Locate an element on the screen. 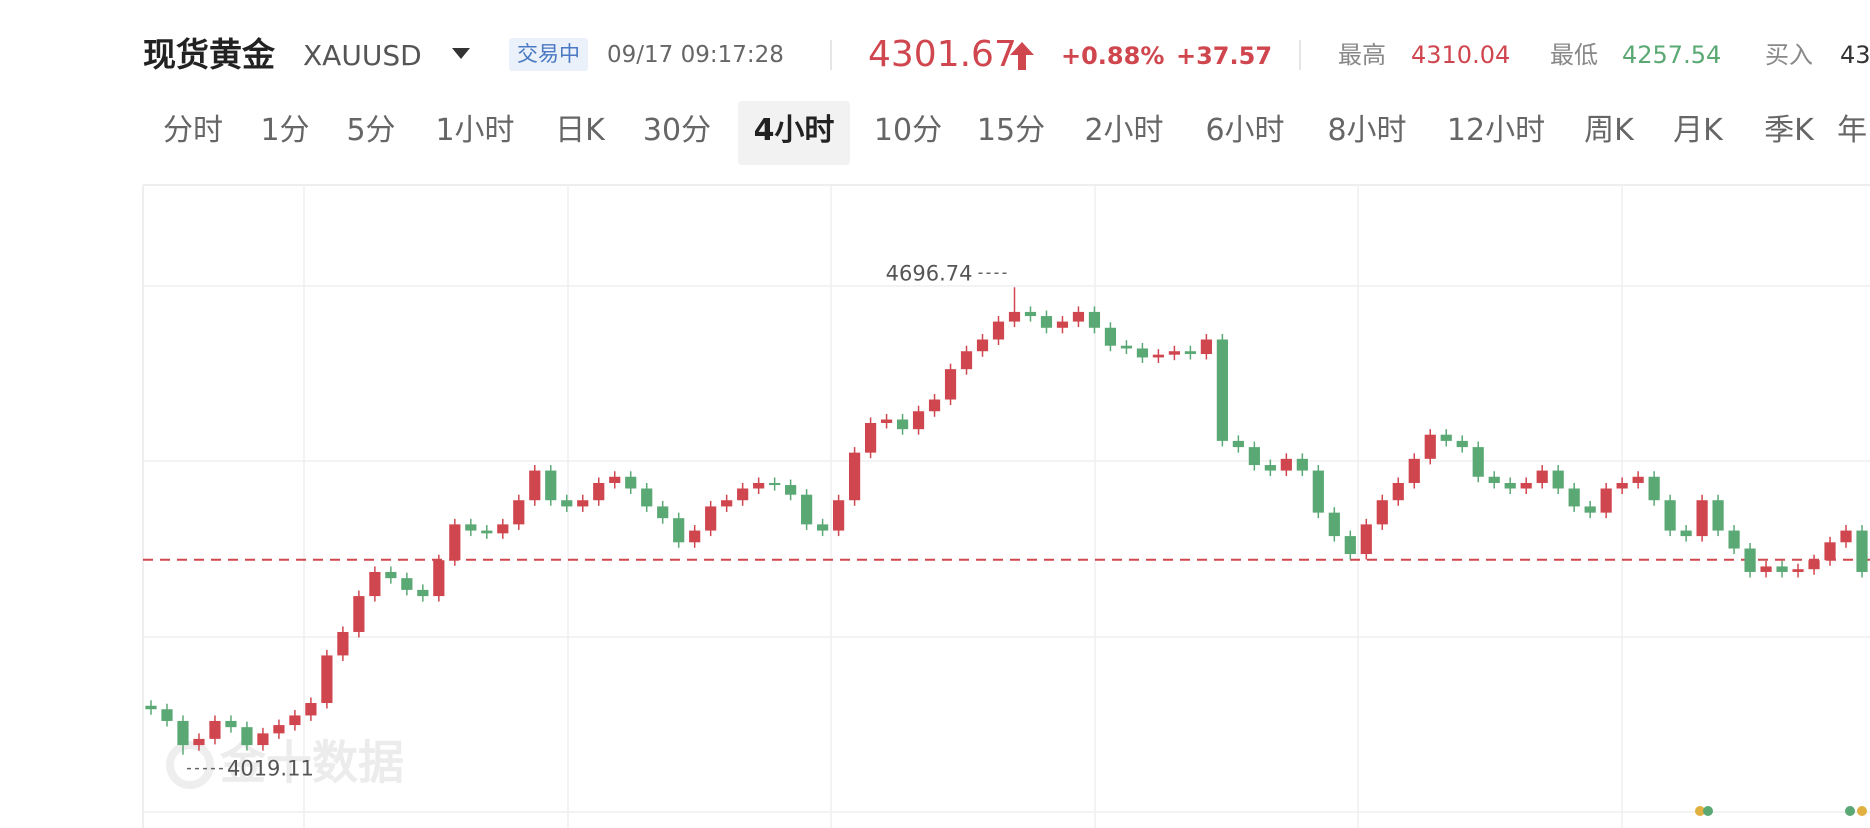 The width and height of the screenshot is (1870, 828). min-label: 4019.11 is located at coordinates (270, 769).